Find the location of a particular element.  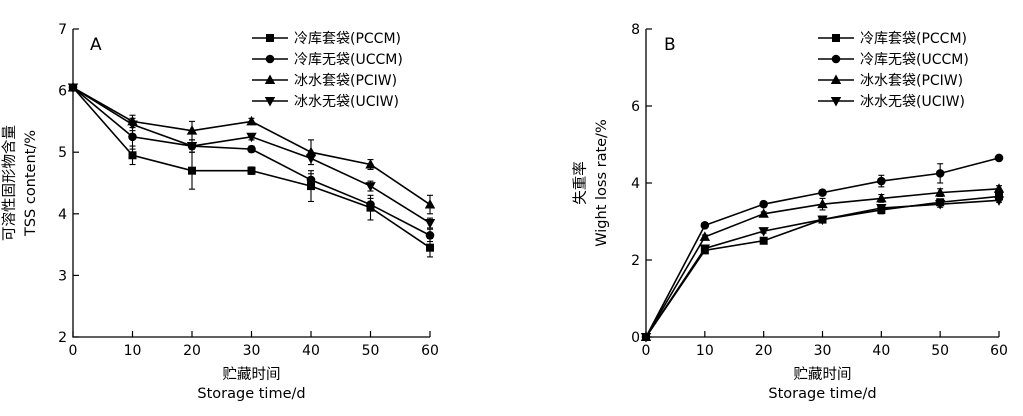

legend-label: 冷库套袋(PCCM) is located at coordinates (913, 39).